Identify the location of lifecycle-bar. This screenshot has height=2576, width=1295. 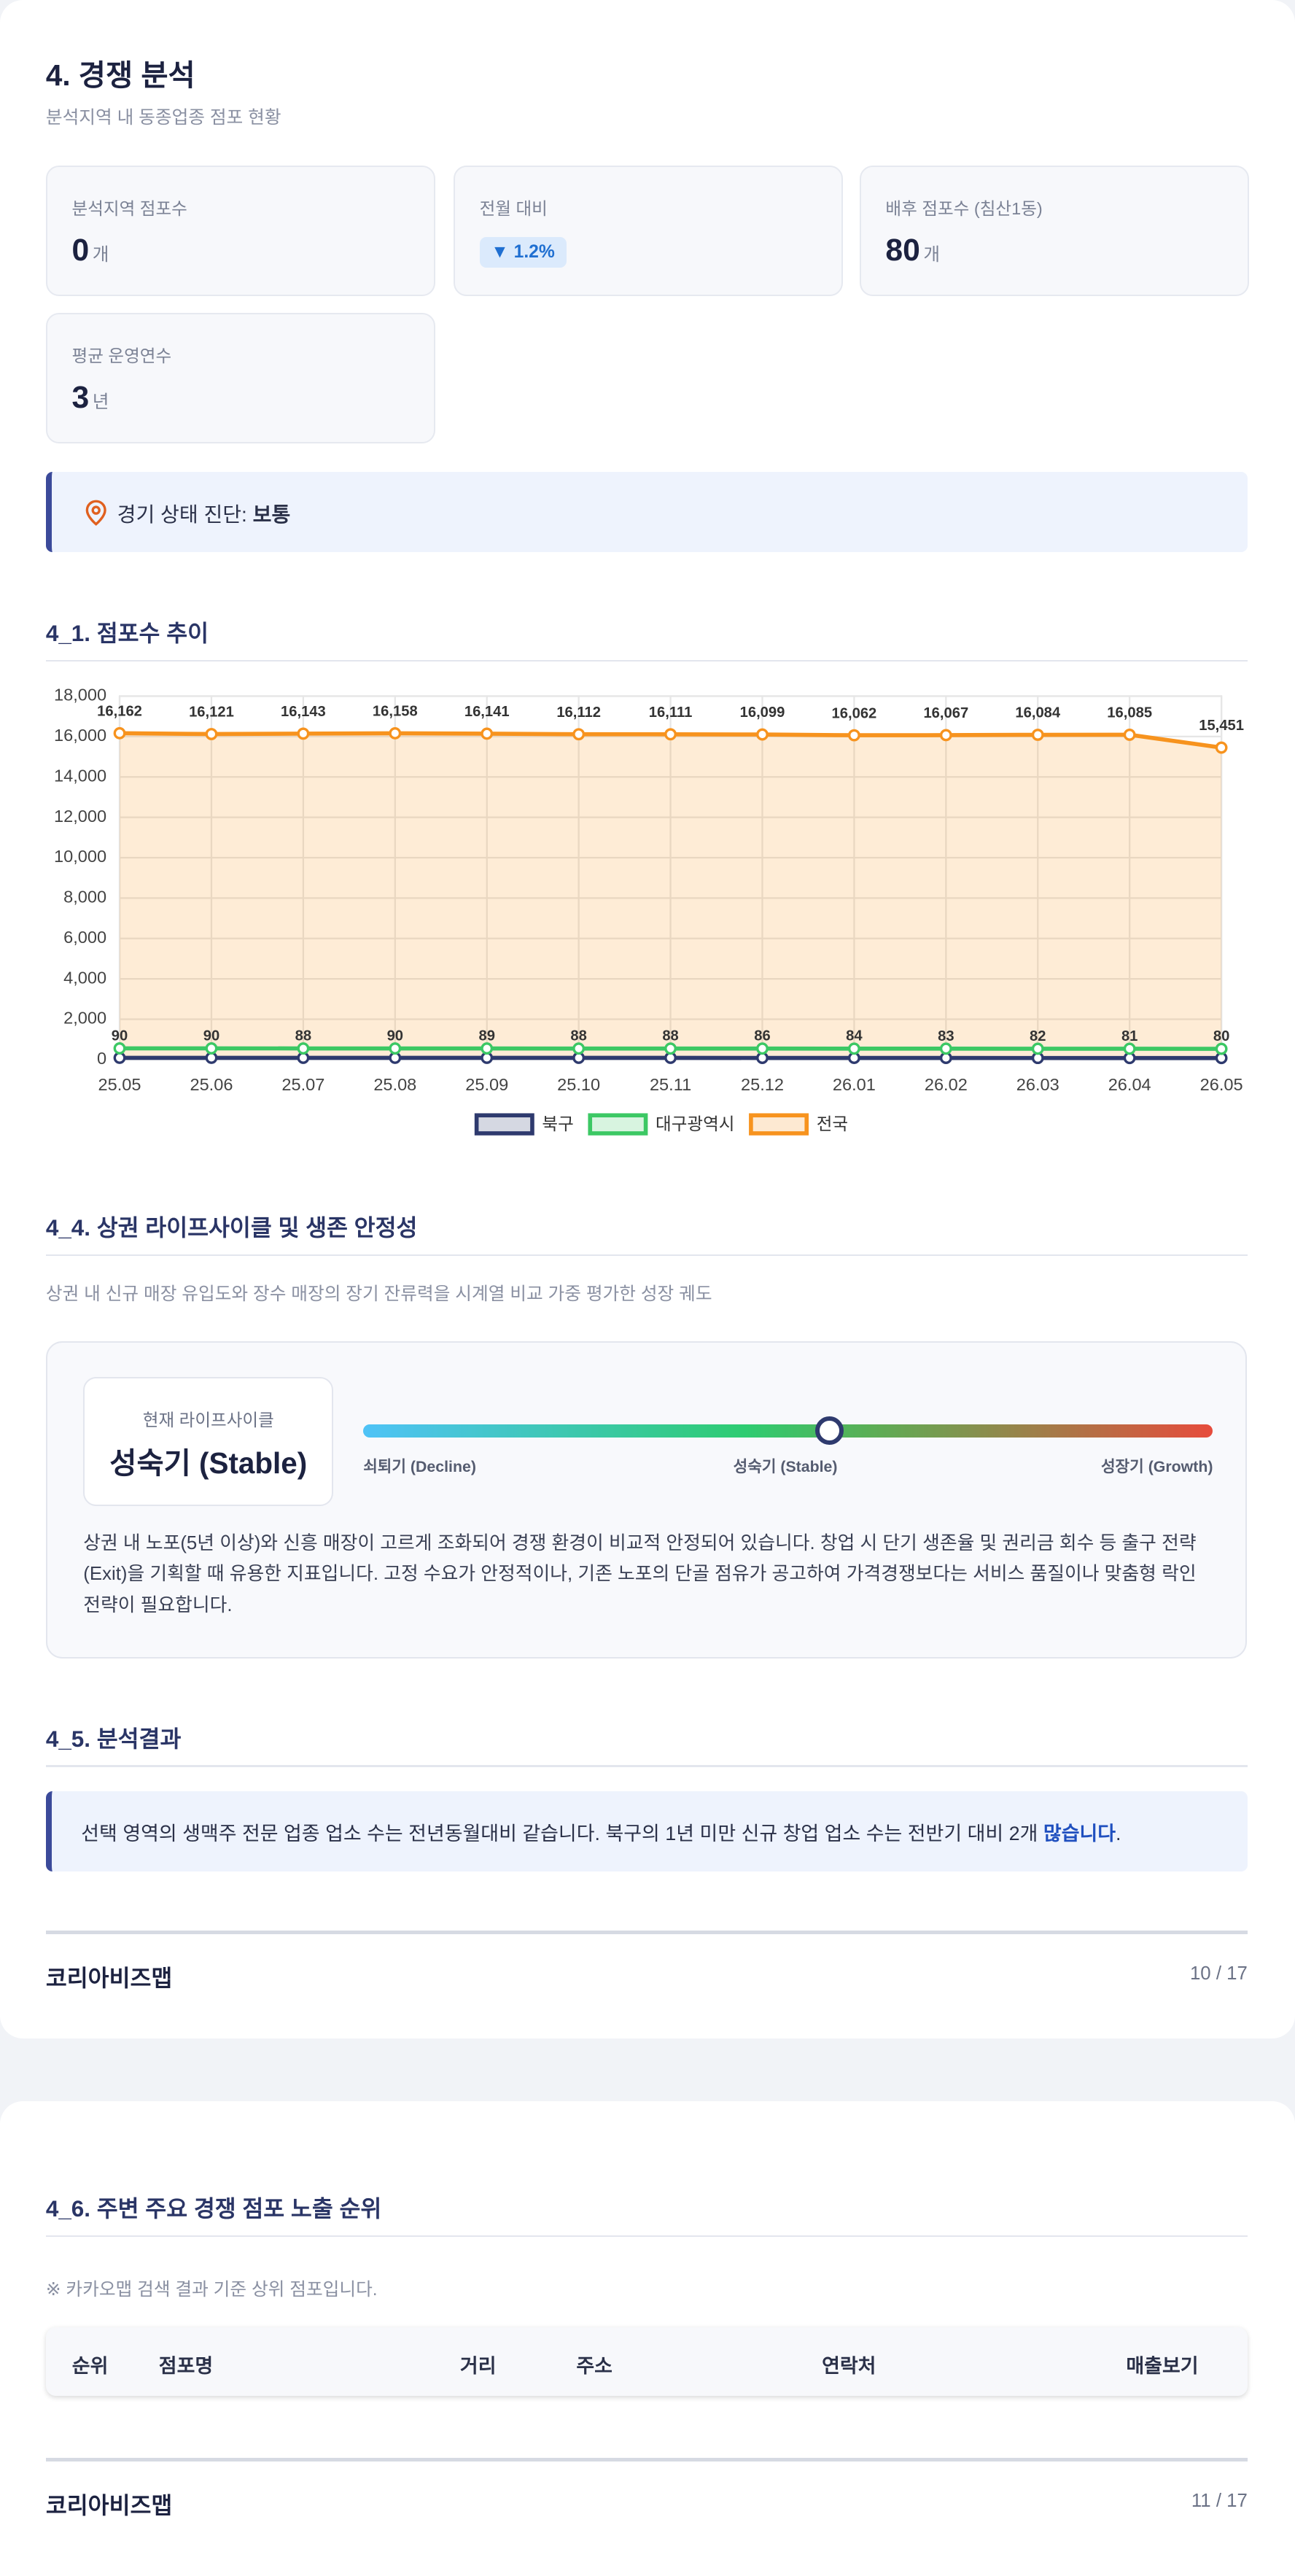
(788, 1431).